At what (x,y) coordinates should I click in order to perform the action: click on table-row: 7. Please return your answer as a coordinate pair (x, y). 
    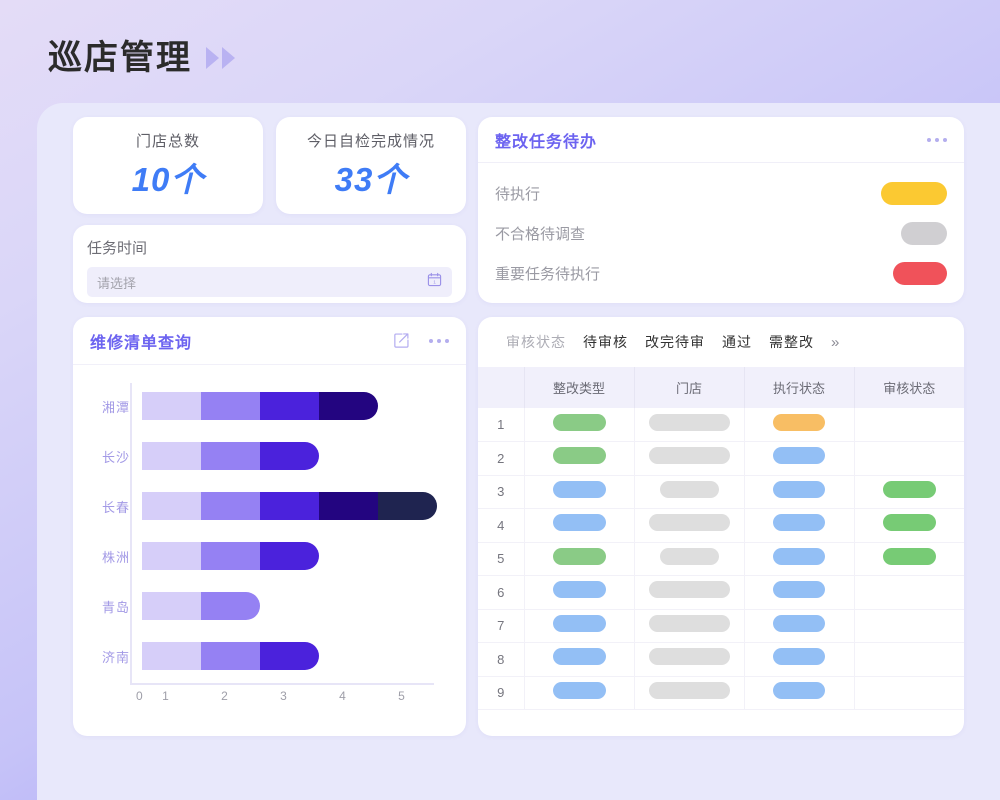
    Looking at the image, I should click on (721, 626).